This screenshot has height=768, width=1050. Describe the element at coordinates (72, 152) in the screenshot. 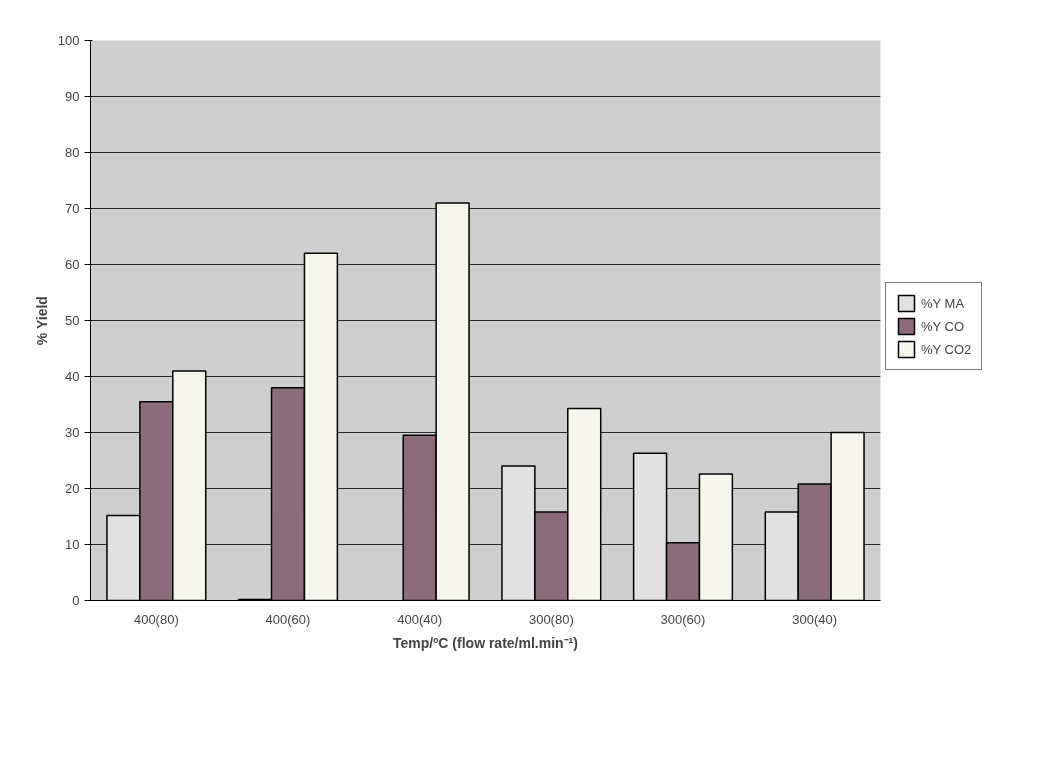

I see `y-tick-label: 80` at that location.